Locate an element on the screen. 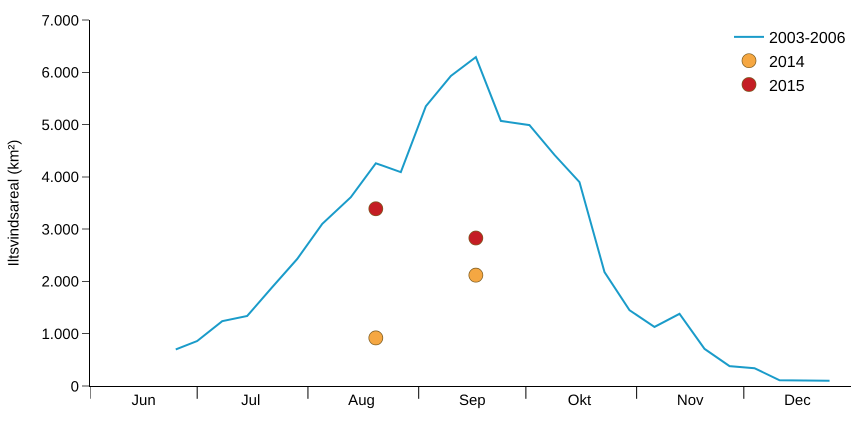 The image size is (866, 428). legend-label: 2003-2006 is located at coordinates (807, 39).